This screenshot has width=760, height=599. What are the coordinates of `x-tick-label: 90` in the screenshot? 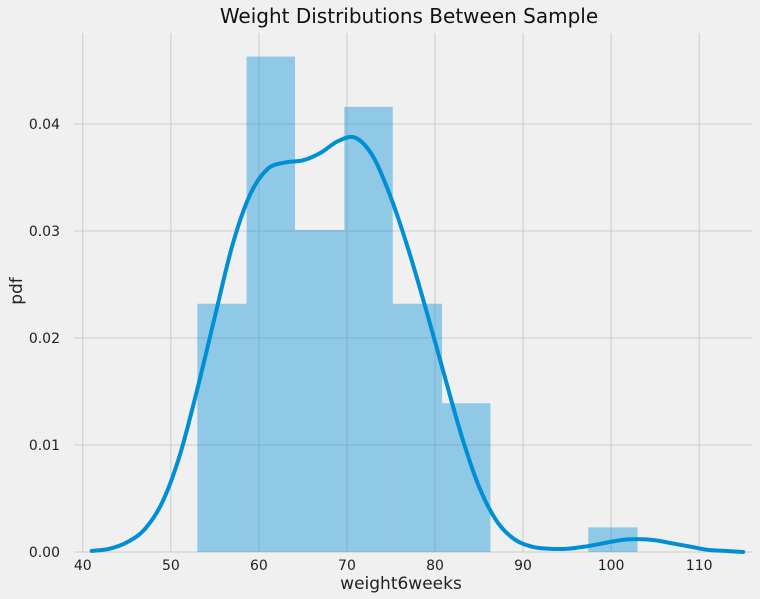 It's located at (523, 566).